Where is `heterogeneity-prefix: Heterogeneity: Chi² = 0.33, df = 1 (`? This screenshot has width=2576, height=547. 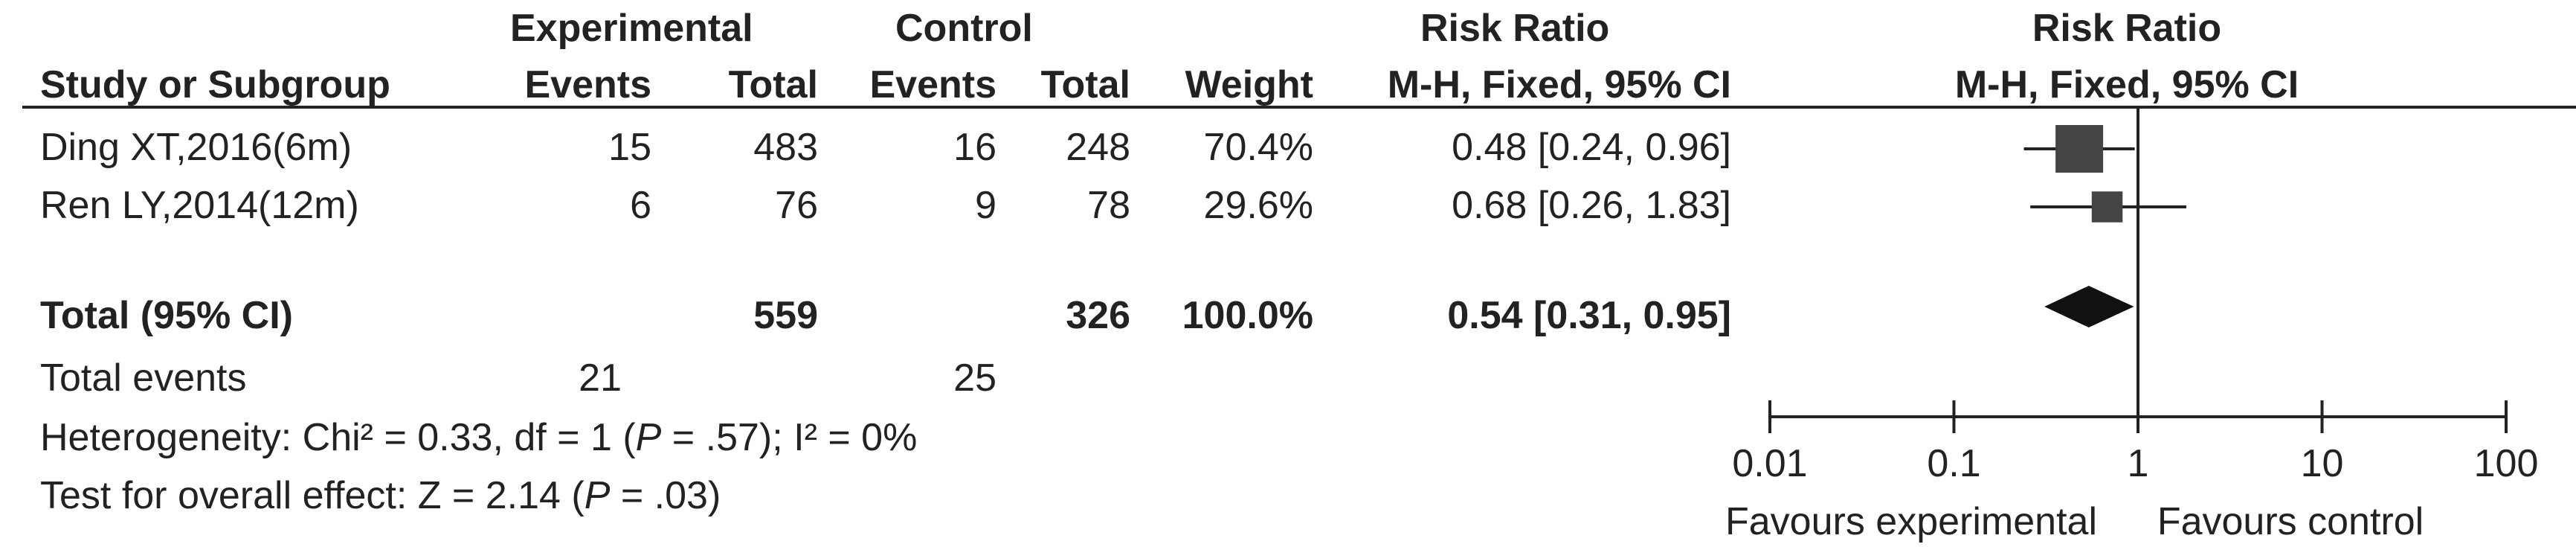
heterogeneity-prefix: Heterogeneity: Chi² = 0.33, df = 1 ( is located at coordinates (338, 437).